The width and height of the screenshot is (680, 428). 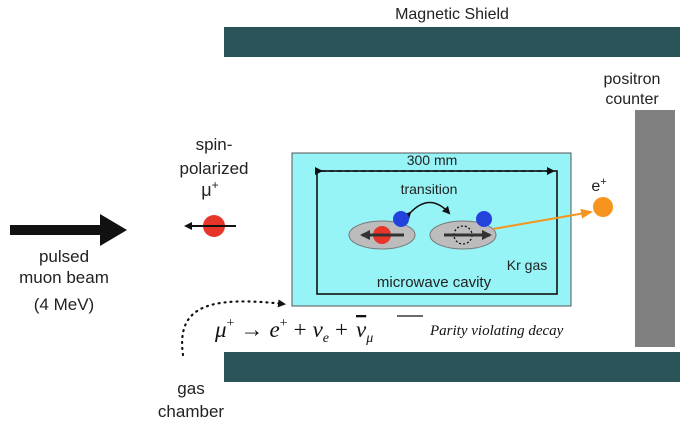 I want to click on gas-chamber-pointer, so click(x=233, y=328).